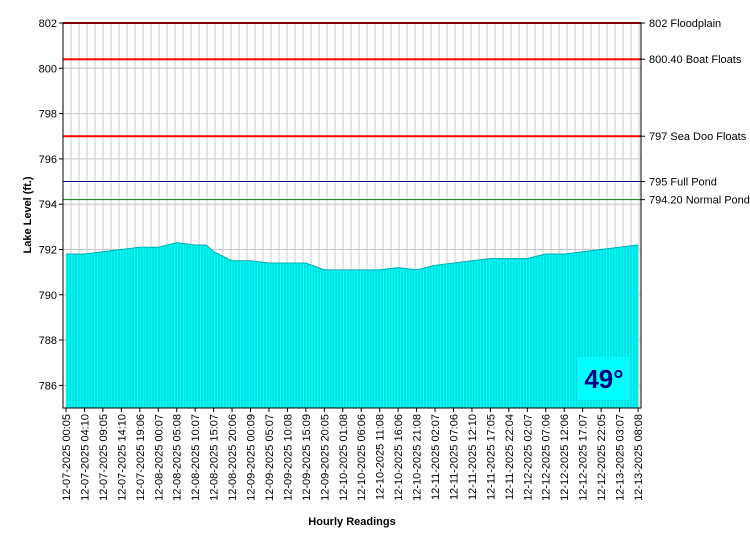  Describe the element at coordinates (510, 457) in the screenshot. I see `x-tick-label: 12-11-2025 22:04` at that location.